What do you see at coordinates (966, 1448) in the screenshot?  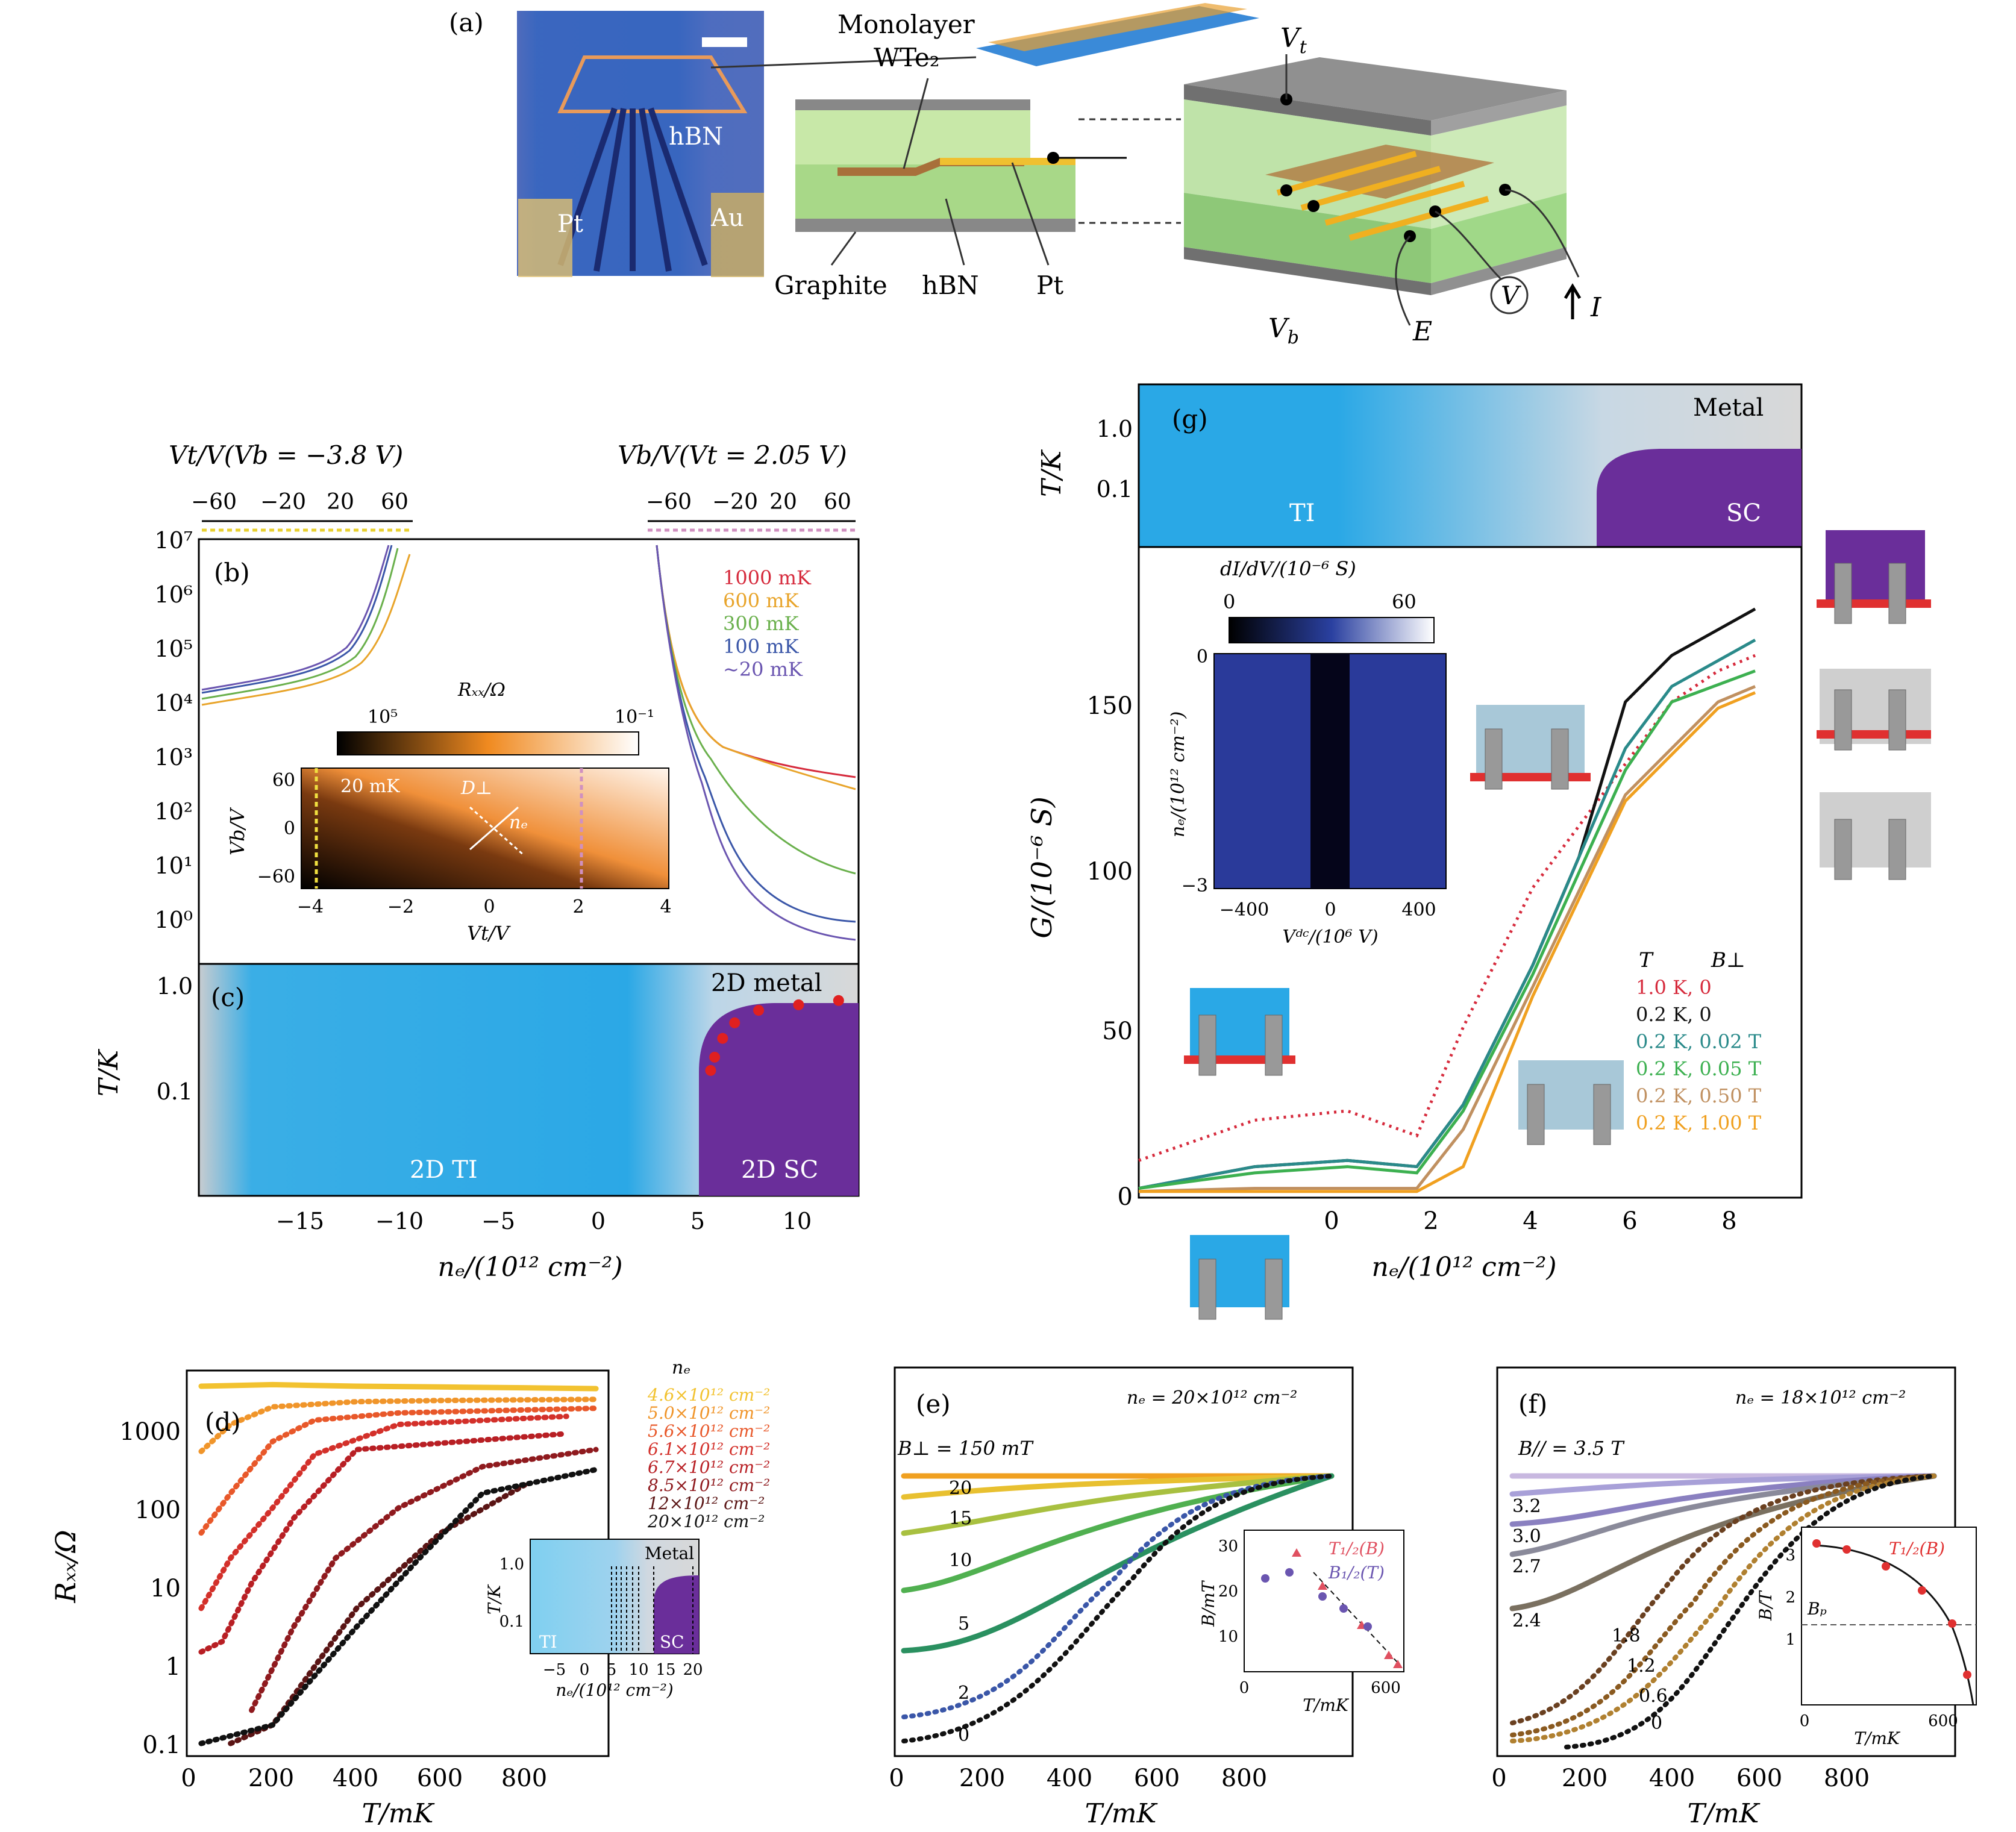 I see `panel-e-field-title: B⊥ = 150 mT` at bounding box center [966, 1448].